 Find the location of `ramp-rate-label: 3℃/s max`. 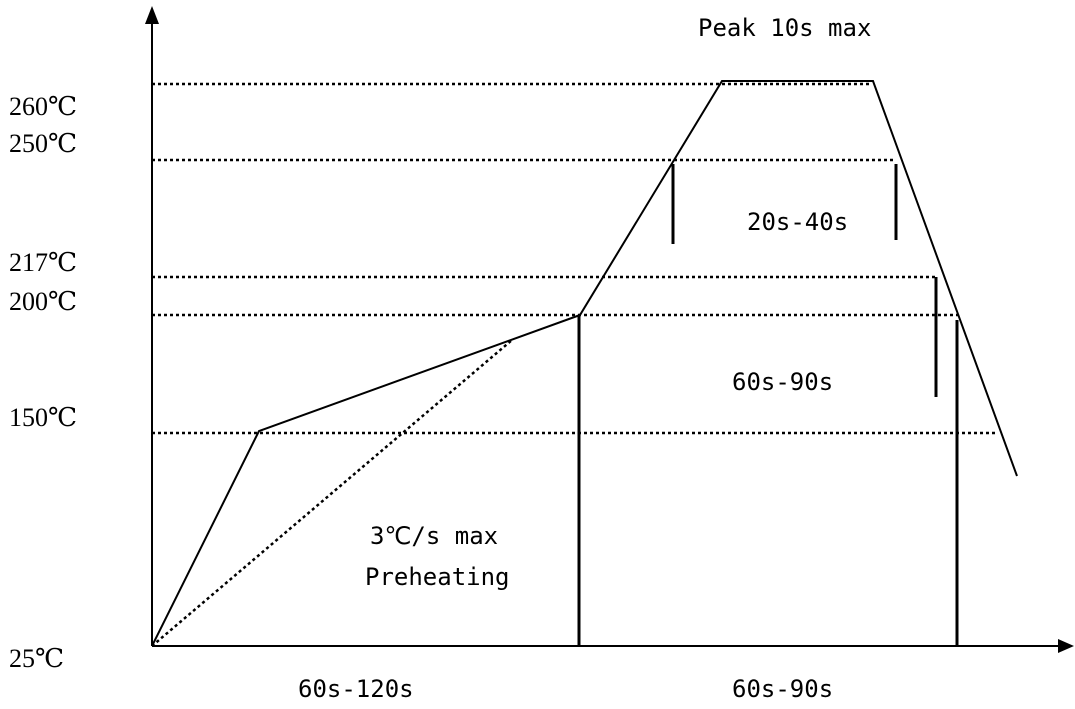

ramp-rate-label: 3℃/s max is located at coordinates (434, 536).